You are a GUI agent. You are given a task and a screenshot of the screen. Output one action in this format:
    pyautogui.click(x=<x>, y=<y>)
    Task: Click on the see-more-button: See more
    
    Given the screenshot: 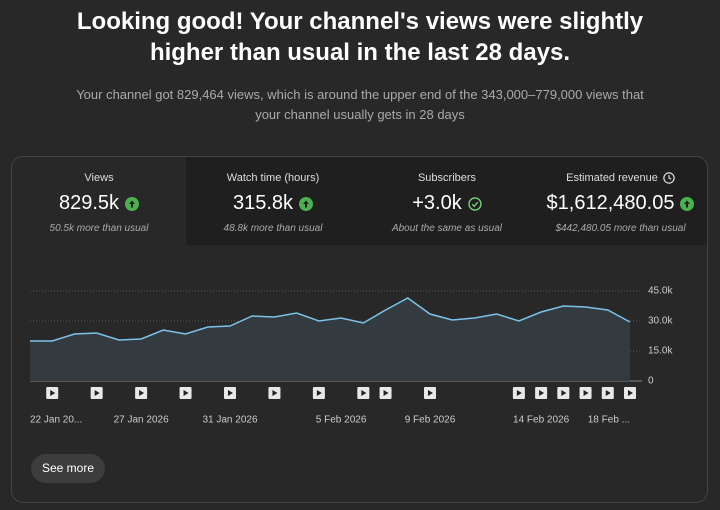 What is the action you would take?
    pyautogui.click(x=68, y=468)
    